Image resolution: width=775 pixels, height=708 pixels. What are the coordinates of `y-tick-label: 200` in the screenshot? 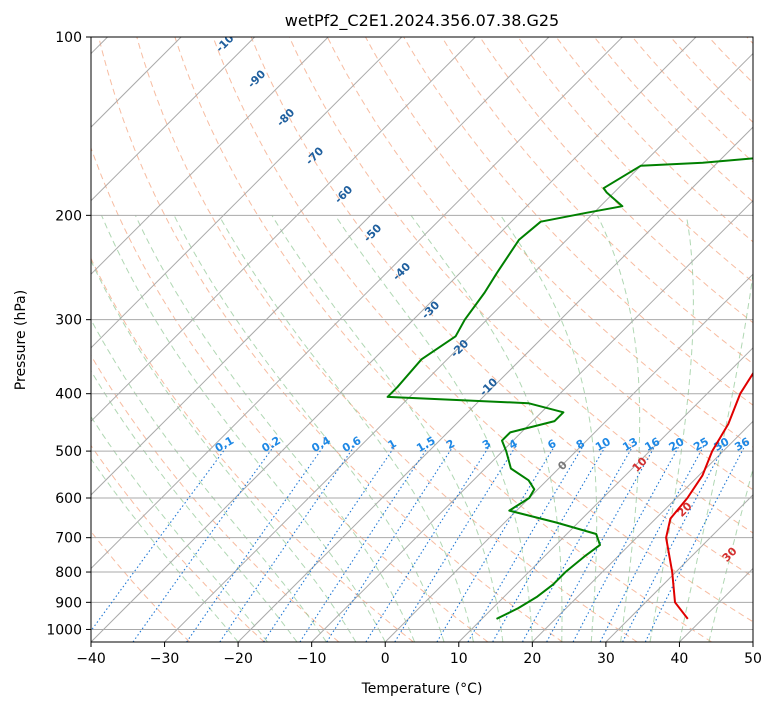 It's located at (68, 216).